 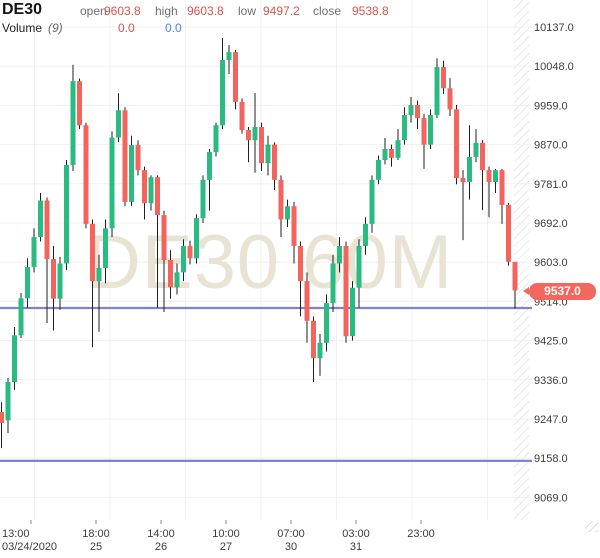 I want to click on price-axis-label: 9959.0, so click(x=551, y=106).